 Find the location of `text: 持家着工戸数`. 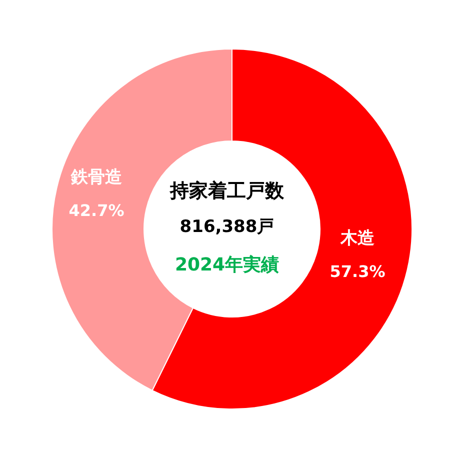

text: 持家着工戸数 is located at coordinates (227, 191).